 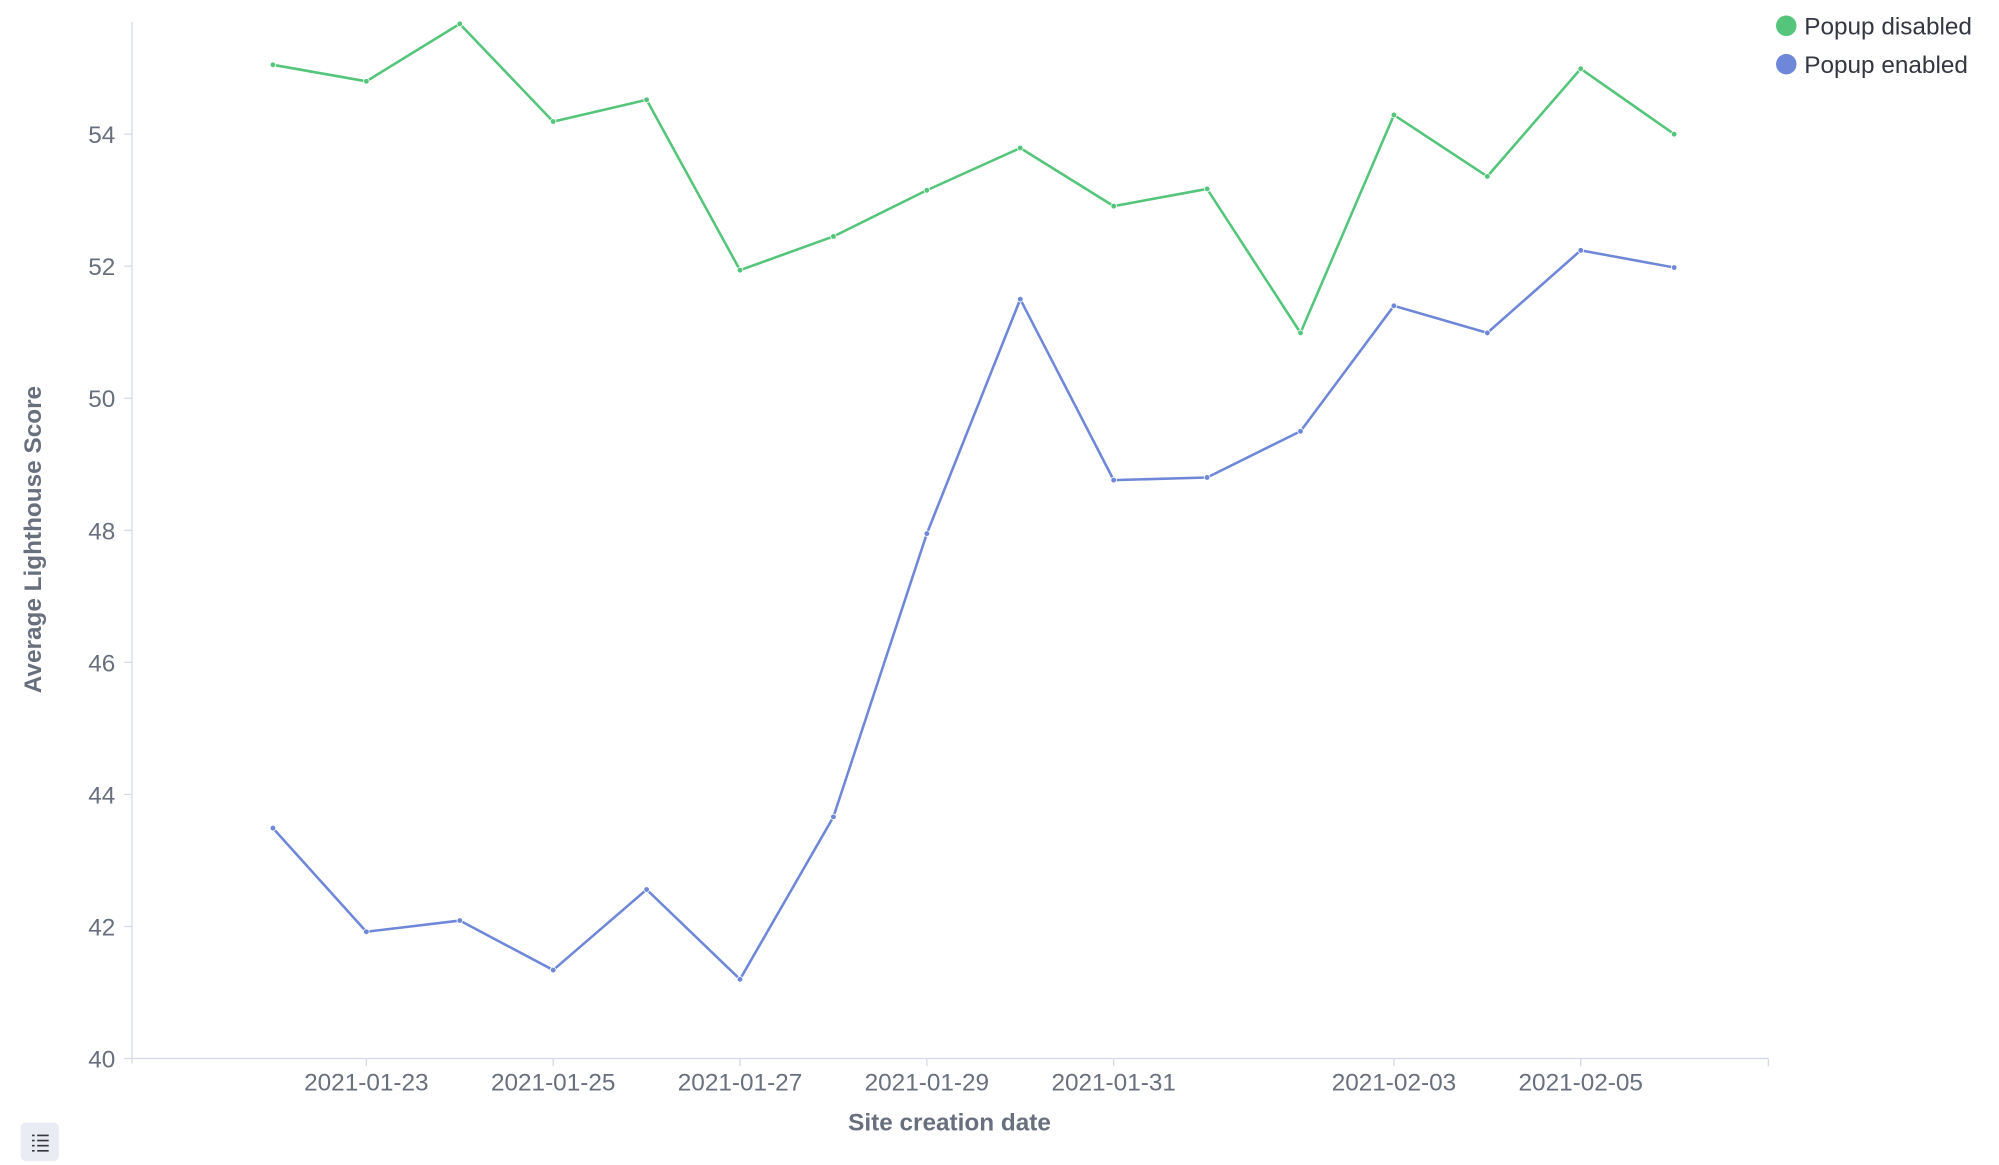 What do you see at coordinates (553, 1083) in the screenshot?
I see `x-tick-label: 2021-01-25` at bounding box center [553, 1083].